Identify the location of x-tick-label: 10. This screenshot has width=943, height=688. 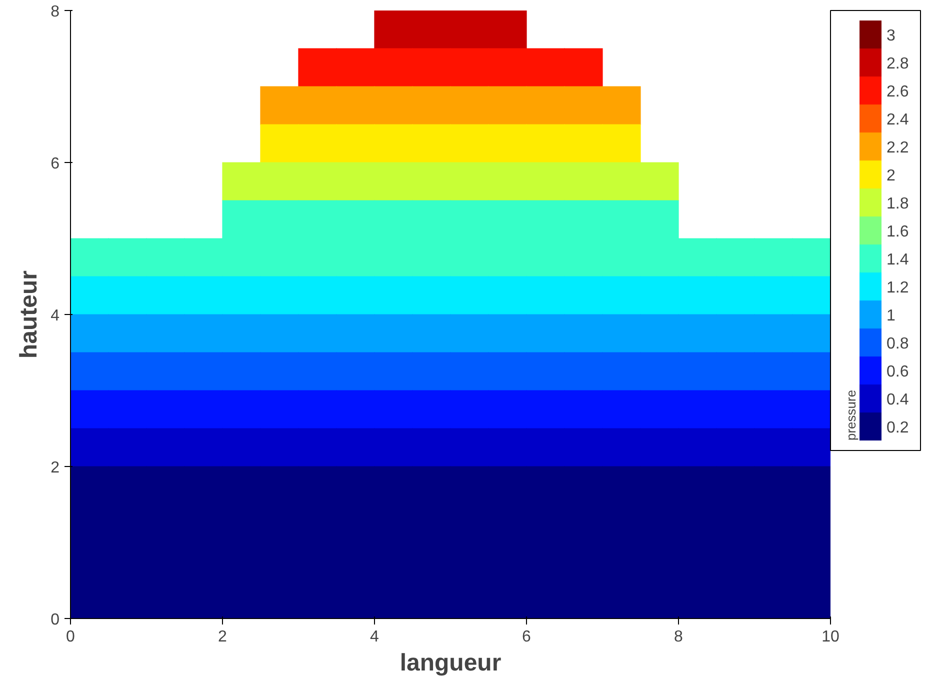
(831, 637).